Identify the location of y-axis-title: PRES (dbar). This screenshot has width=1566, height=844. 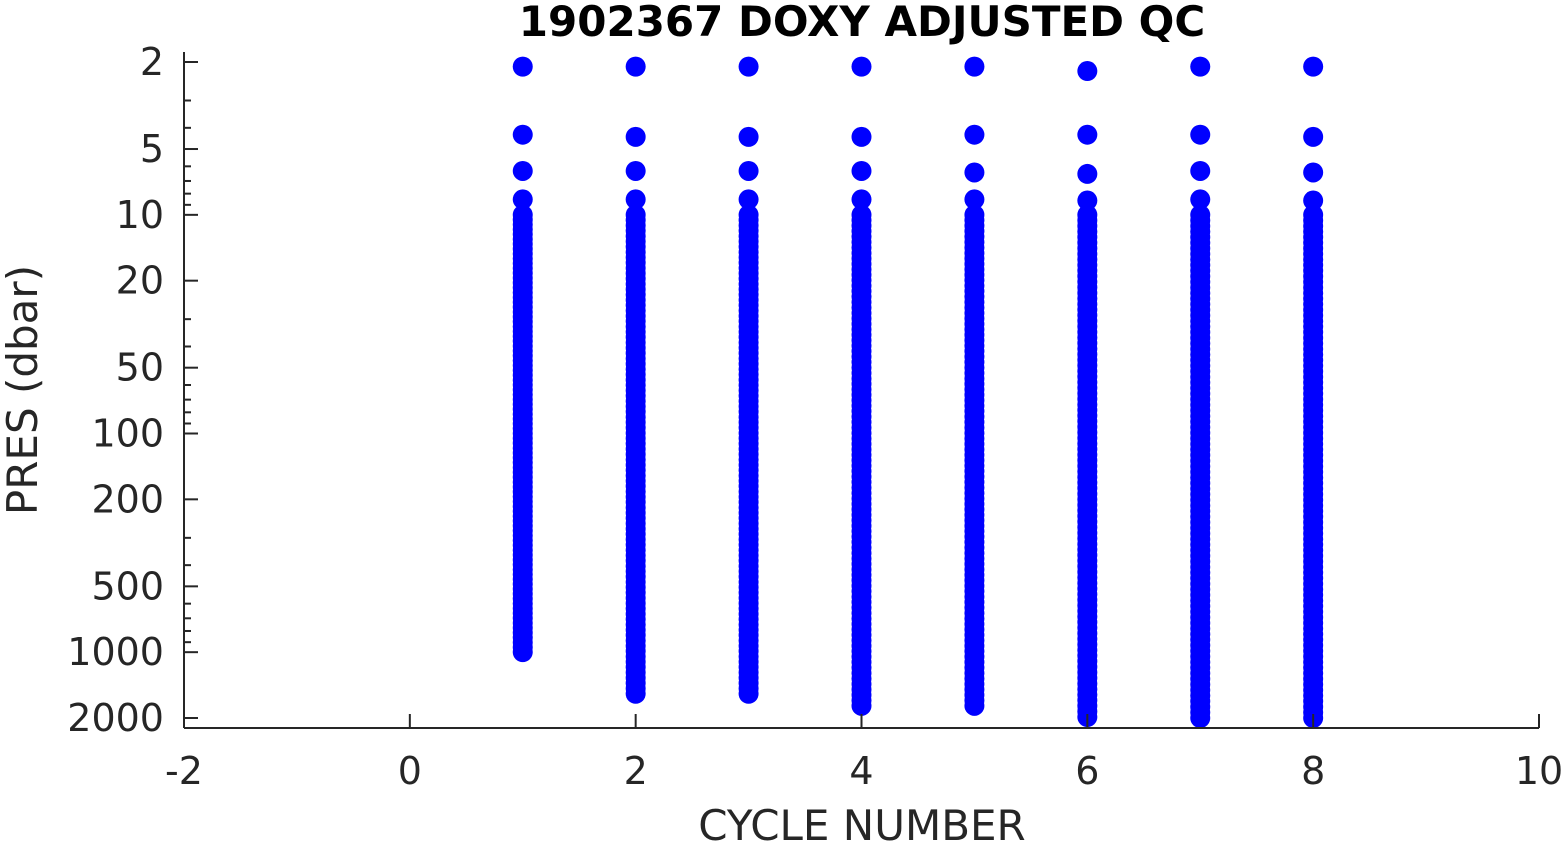
(23, 390).